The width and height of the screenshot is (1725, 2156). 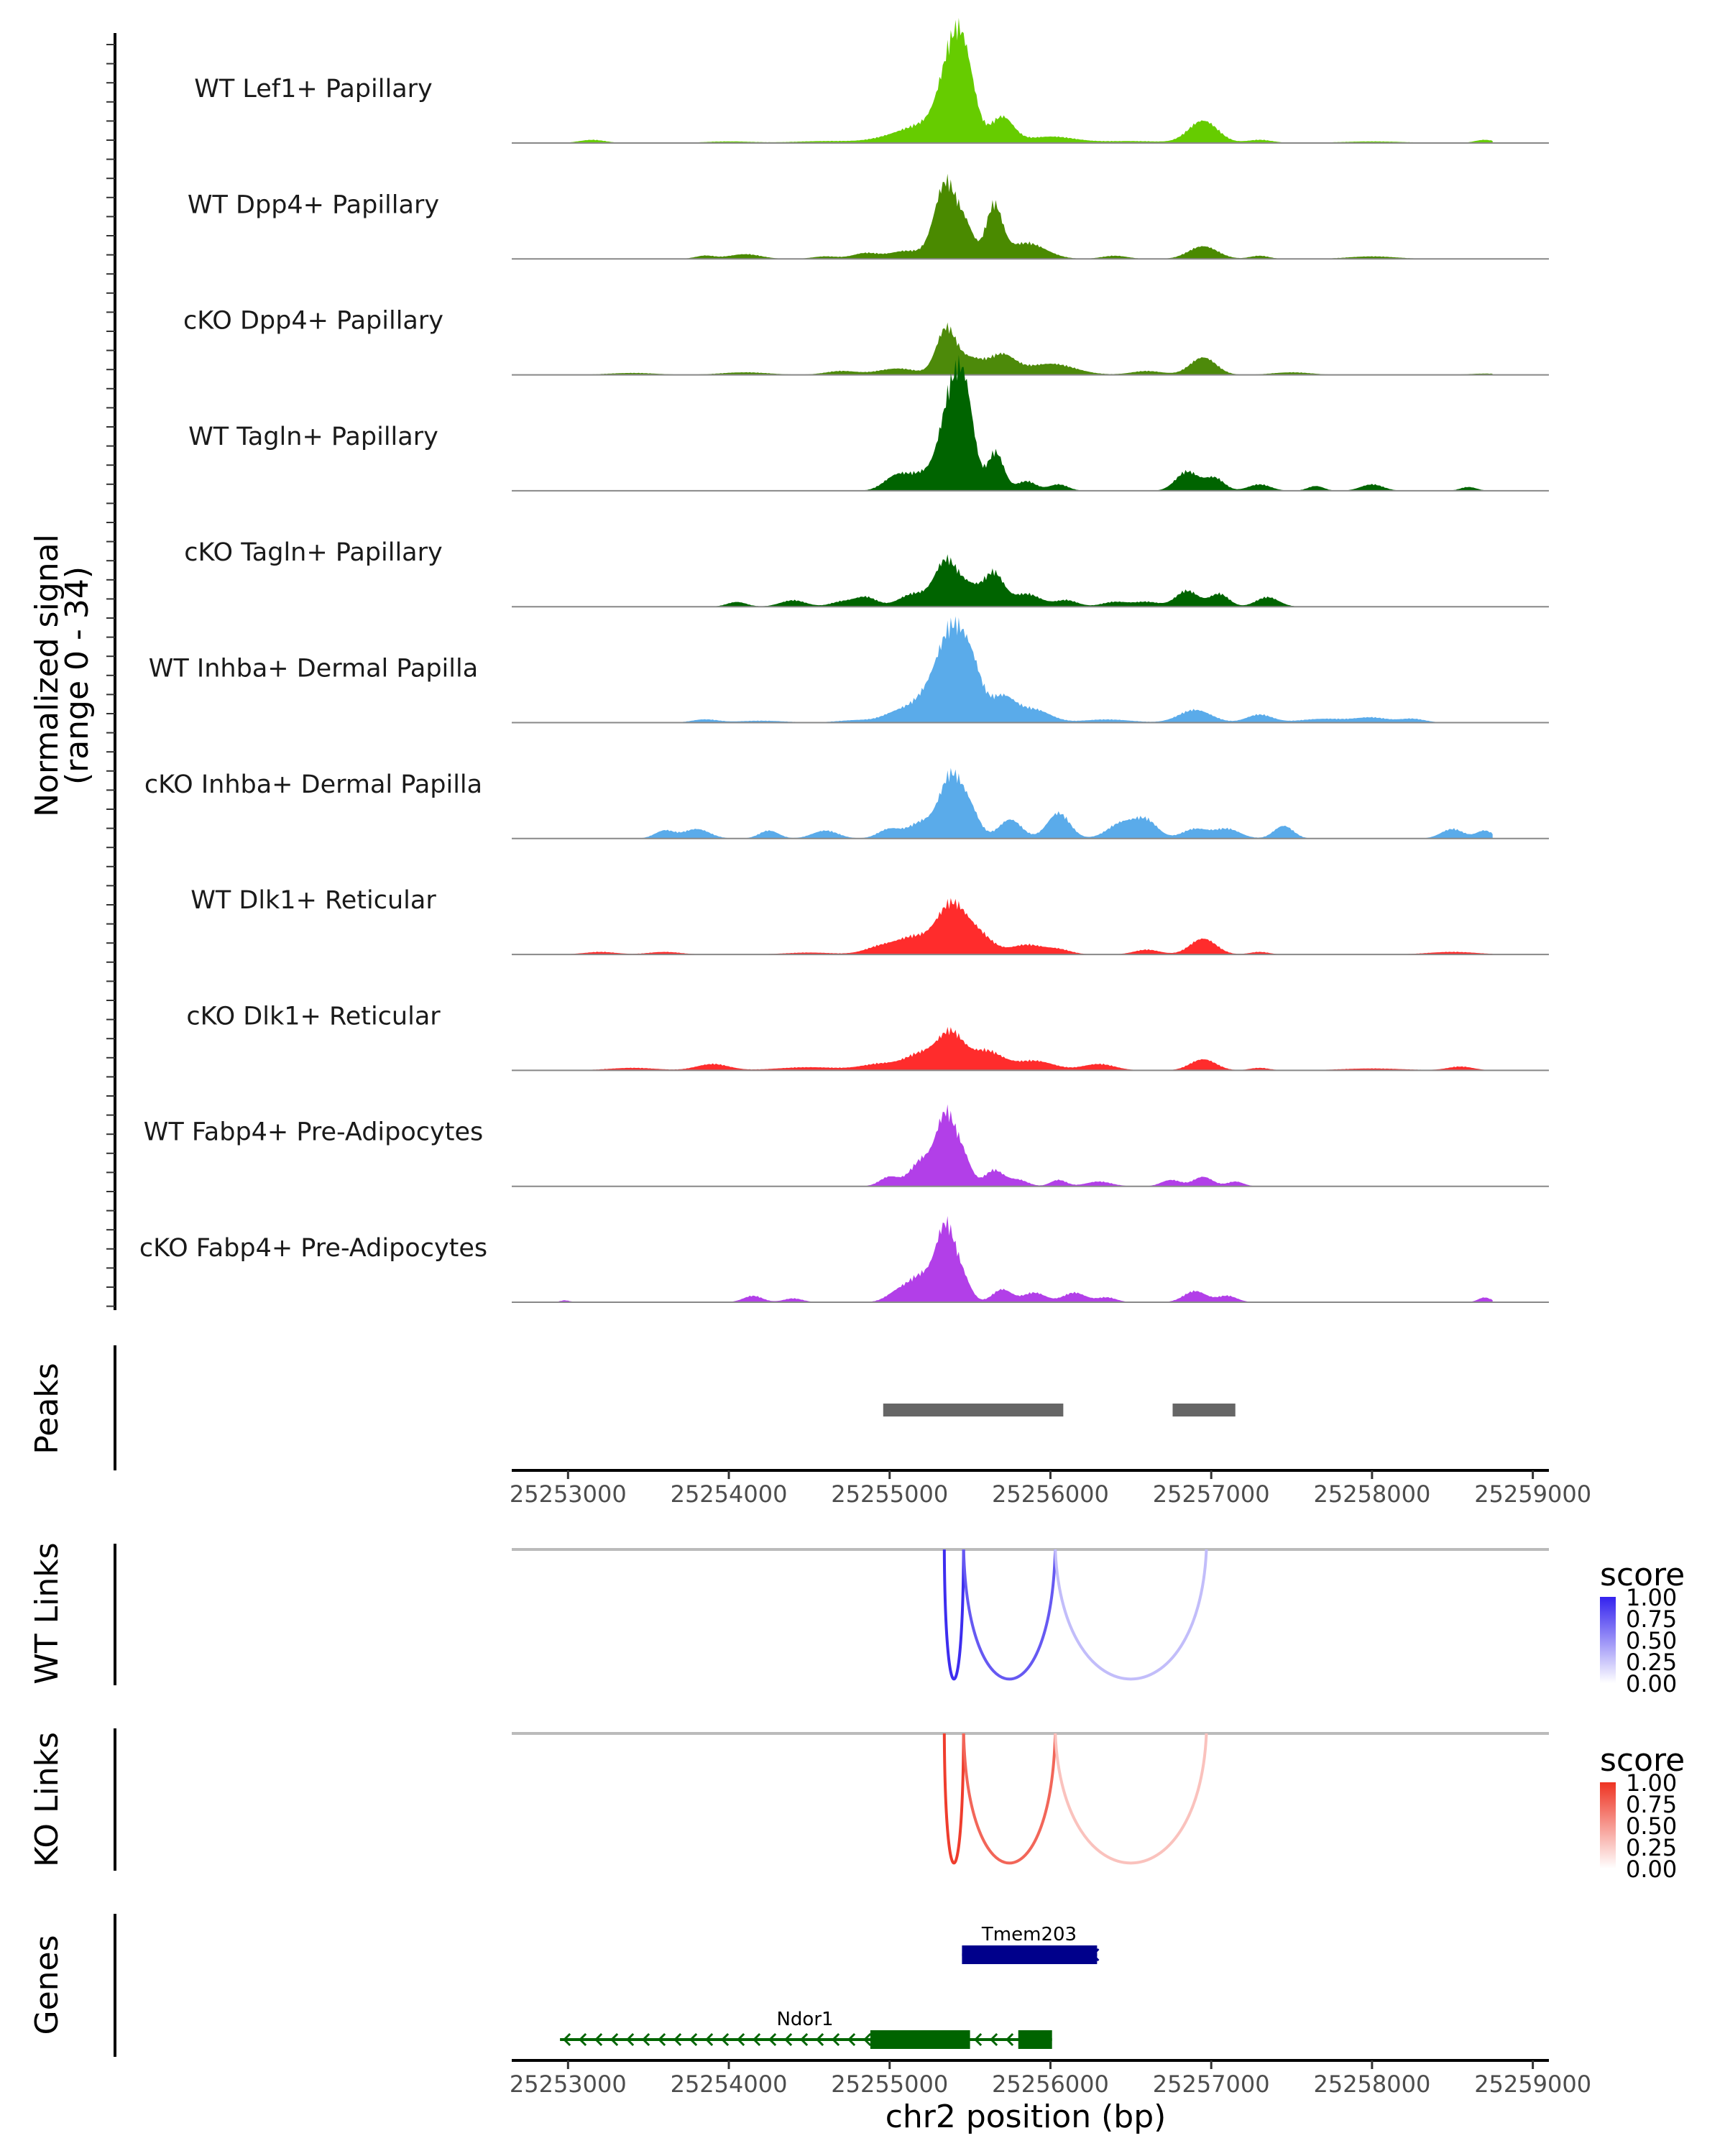 I want to click on track-label: cKO Inhba+ Dermal Papilla, so click(x=313, y=784).